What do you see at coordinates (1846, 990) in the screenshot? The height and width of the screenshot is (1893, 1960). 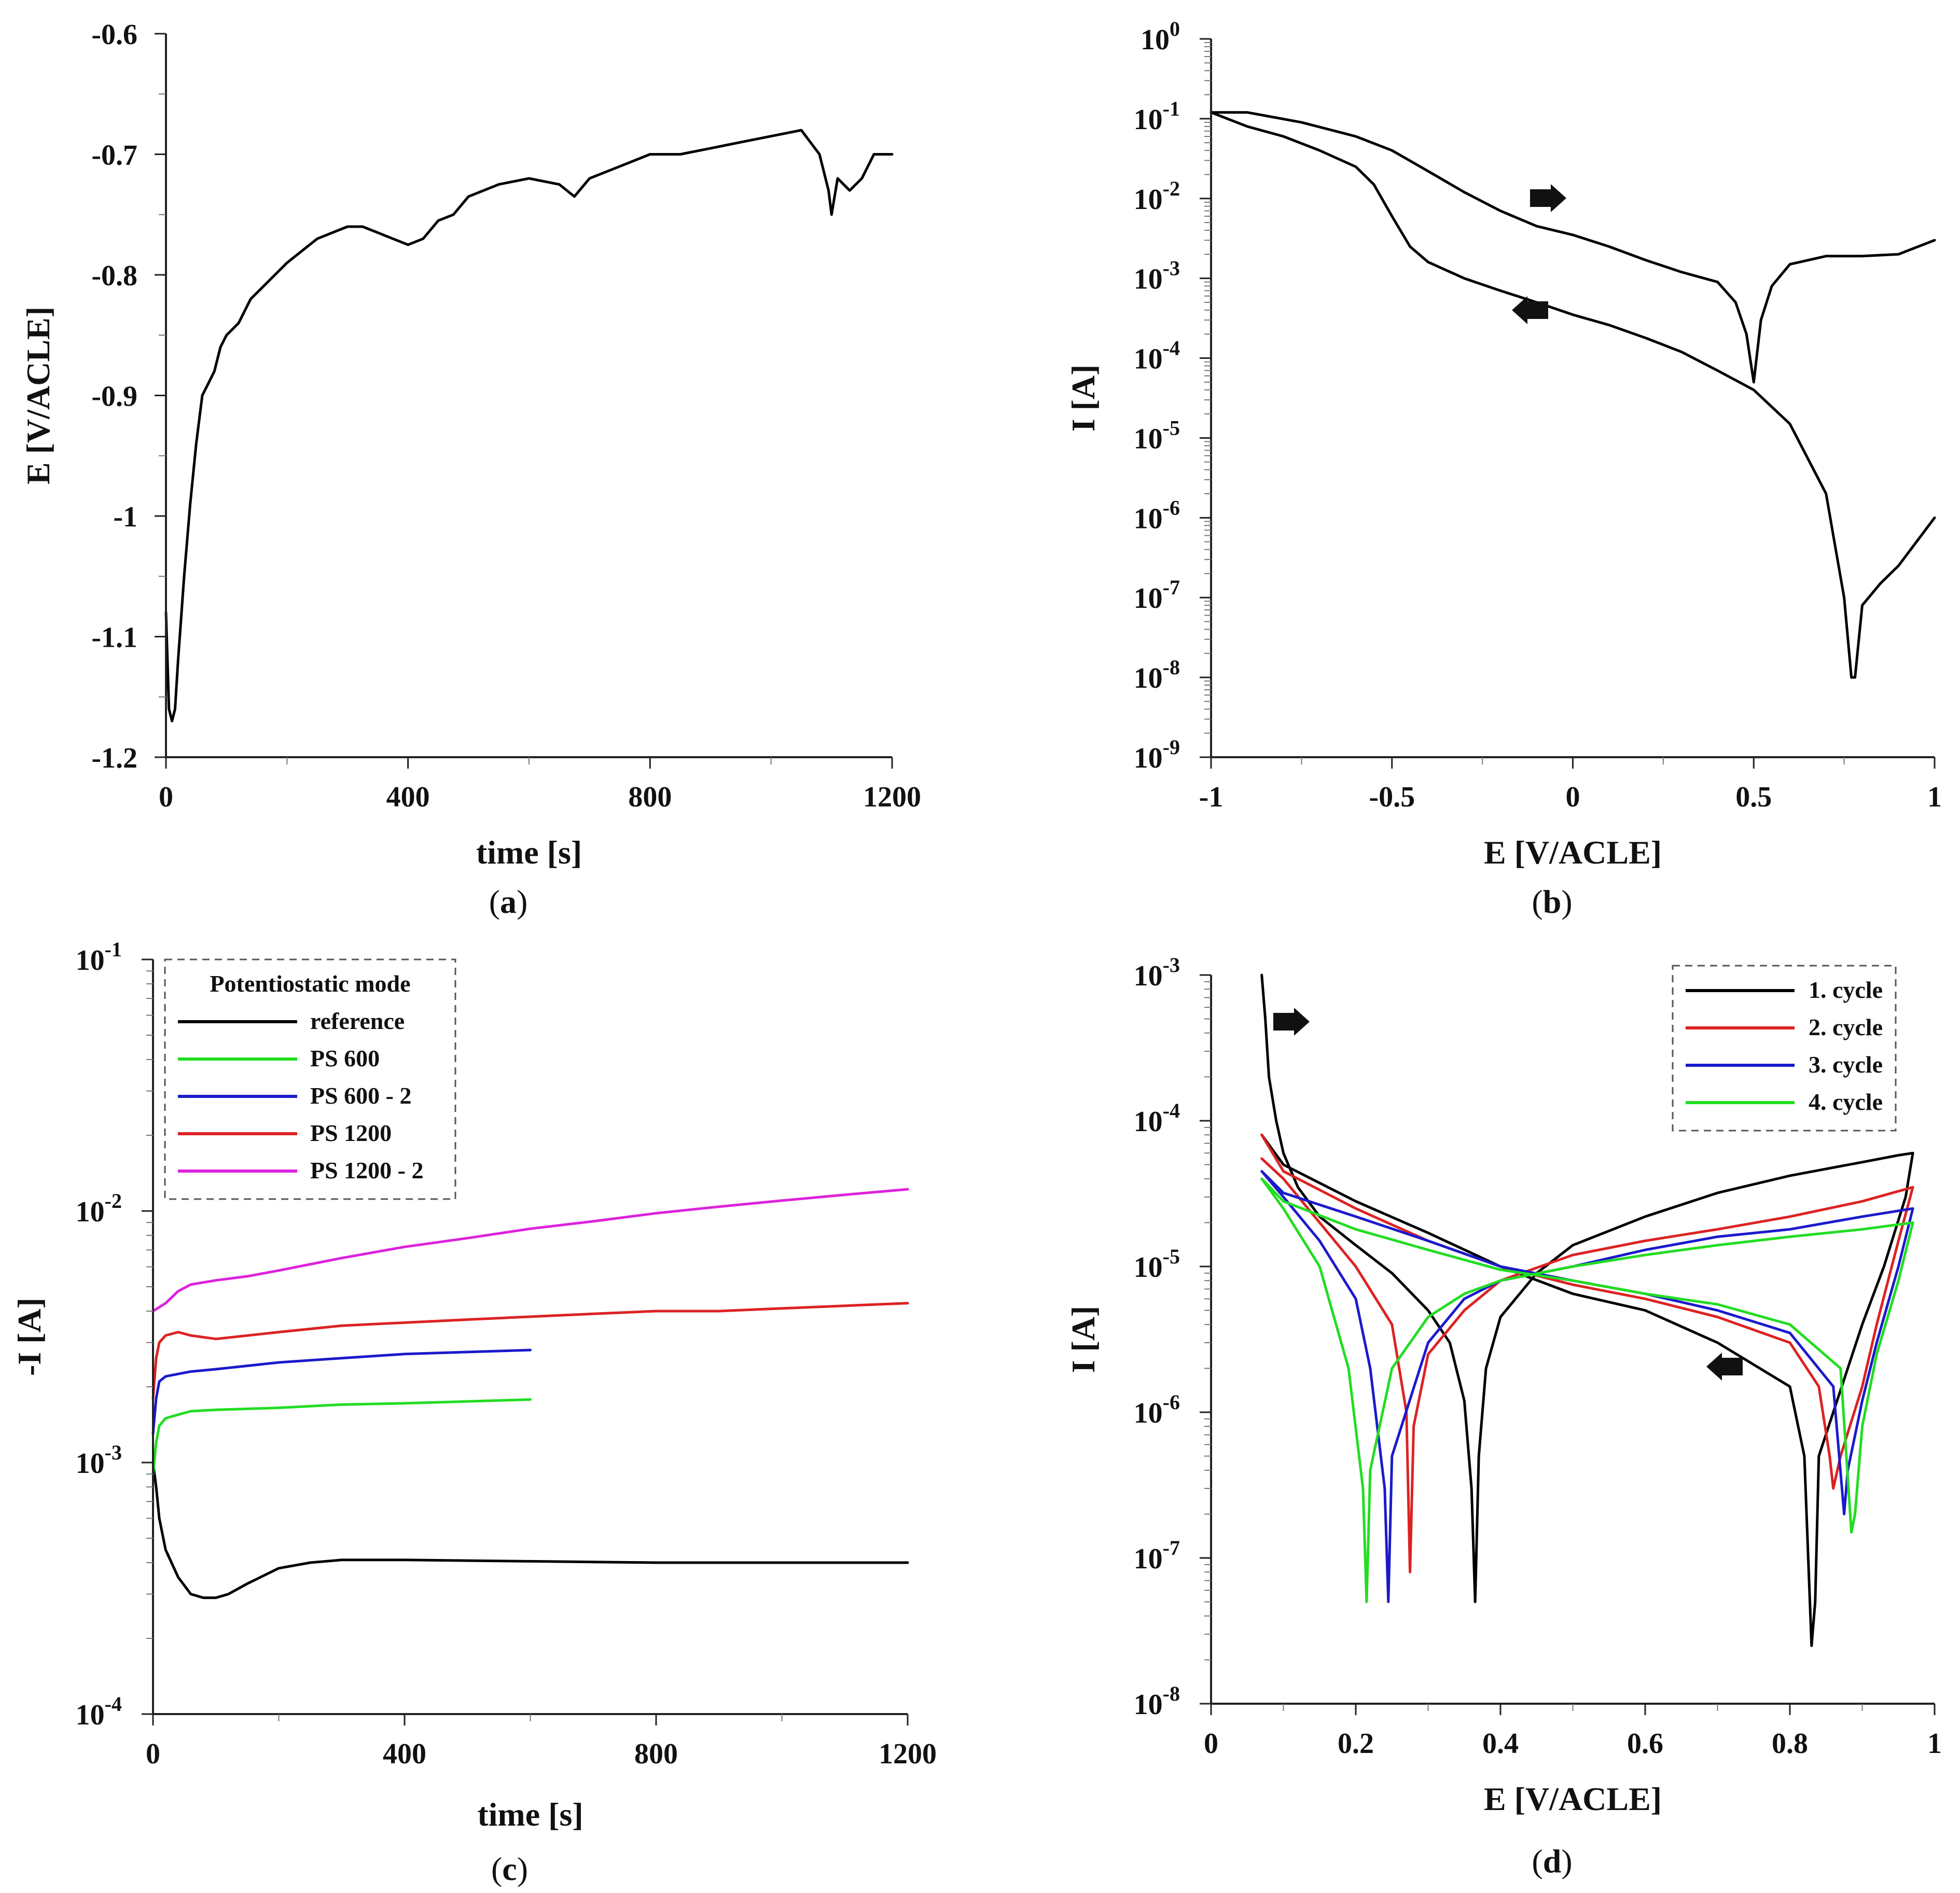 I see `legend-entry: 1. cycle` at bounding box center [1846, 990].